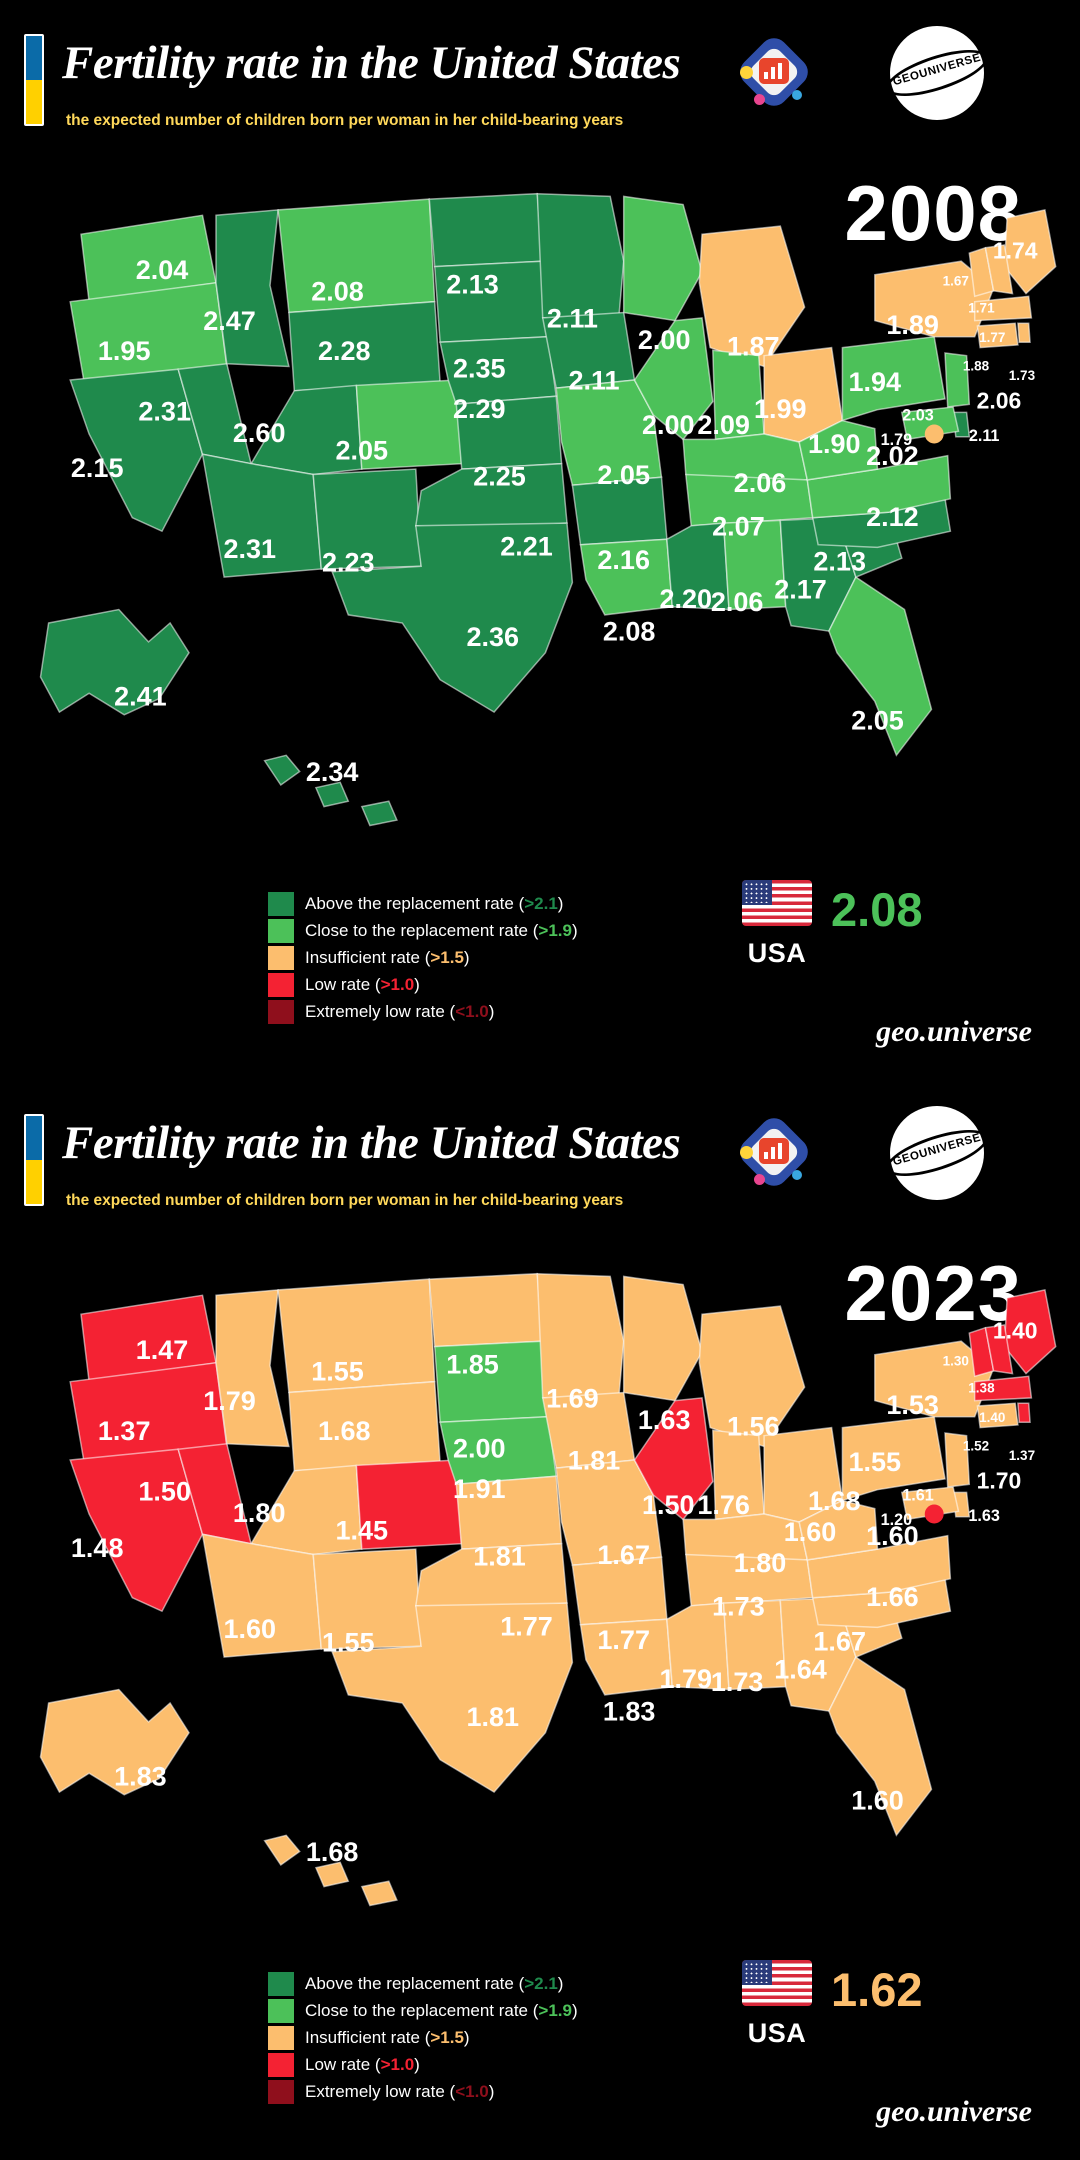 This screenshot has width=1080, height=2160. What do you see at coordinates (875, 382) in the screenshot?
I see `state-value-pa: 1.94` at bounding box center [875, 382].